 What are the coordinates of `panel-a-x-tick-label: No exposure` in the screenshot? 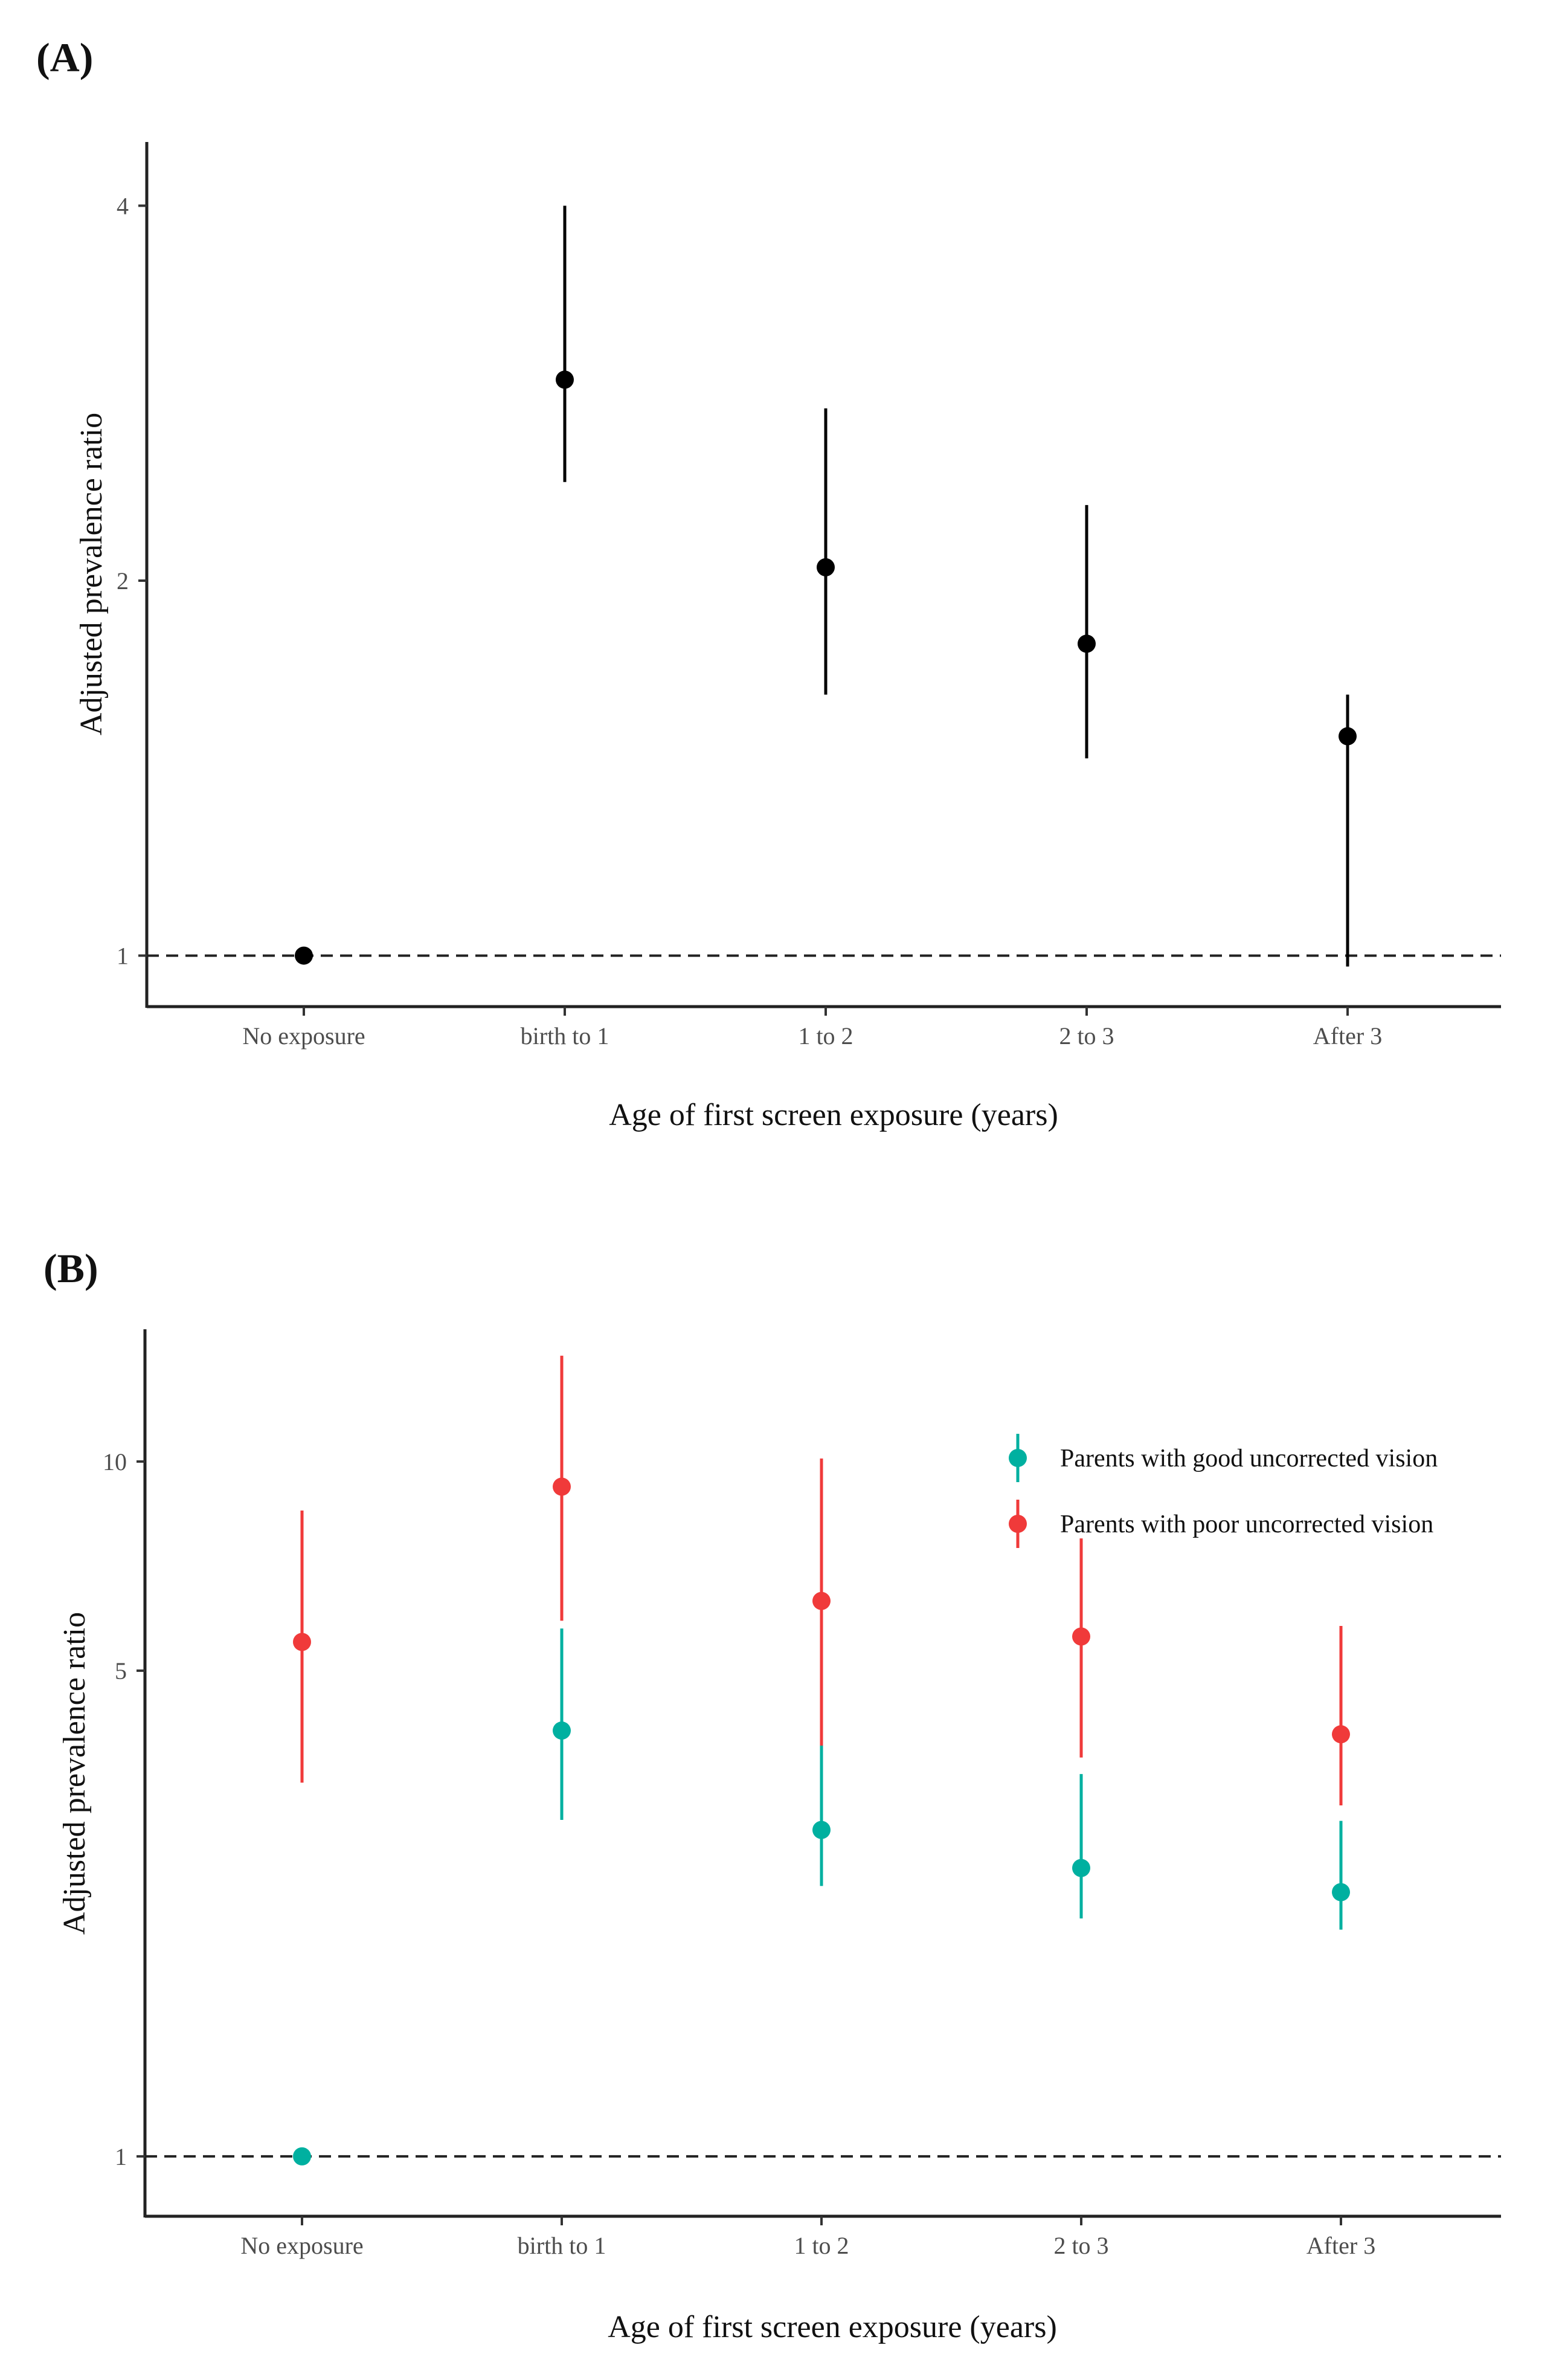 It's located at (303, 1036).